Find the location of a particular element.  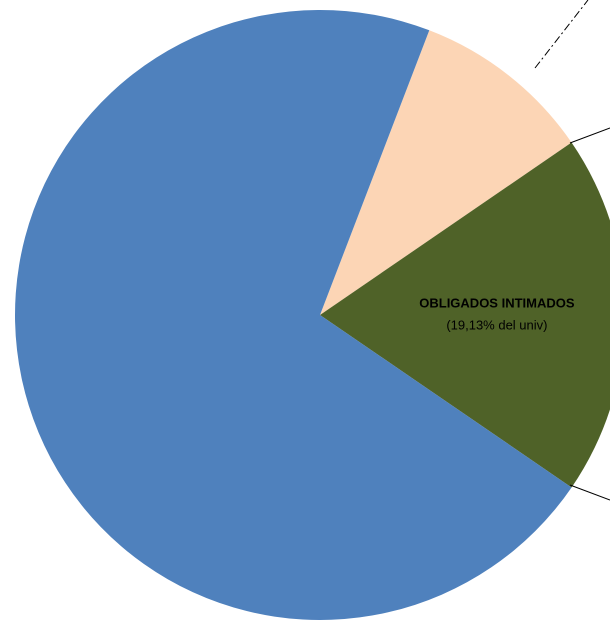

labels: OBLIGADOS INTIMADOS (19,13% del univ) is located at coordinates (497, 313).